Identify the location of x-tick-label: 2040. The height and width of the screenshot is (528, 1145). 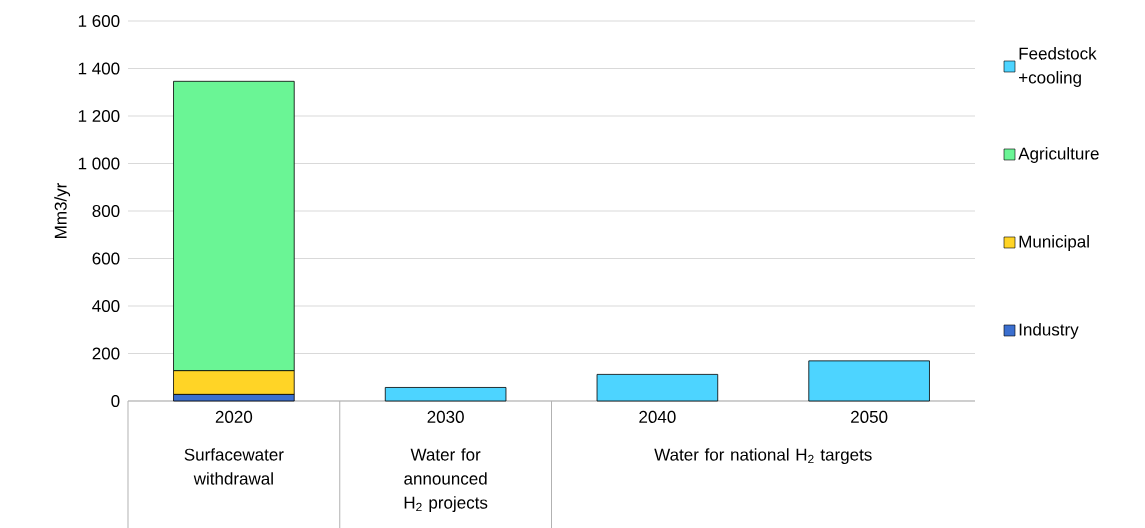
(657, 416).